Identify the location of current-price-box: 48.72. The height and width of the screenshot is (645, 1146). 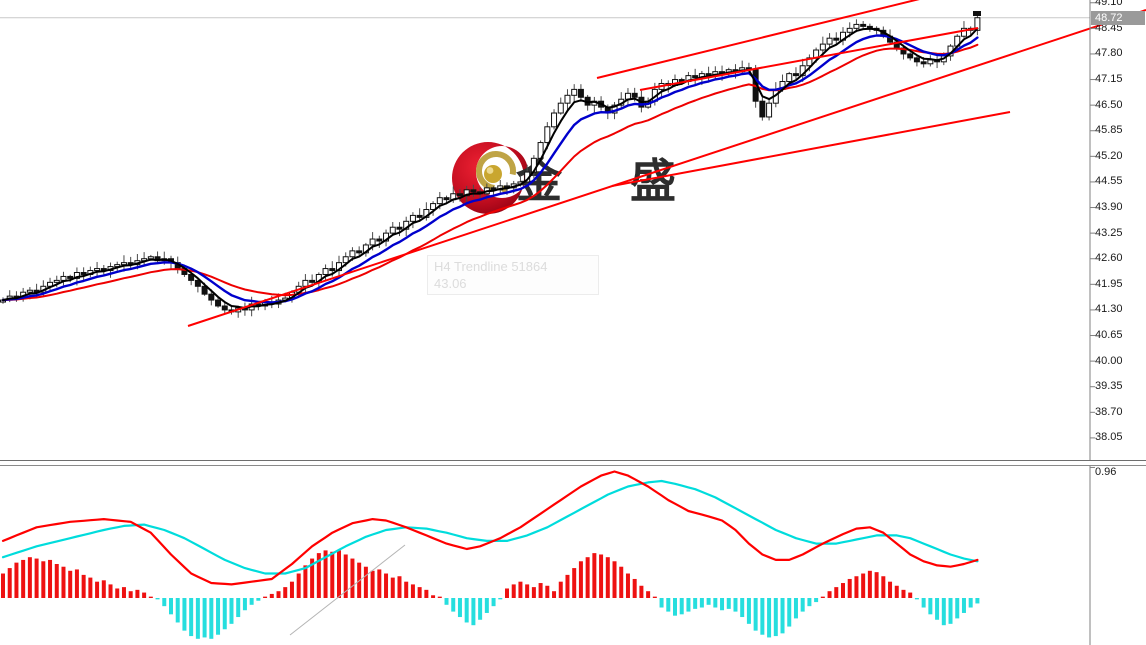
(1118, 17).